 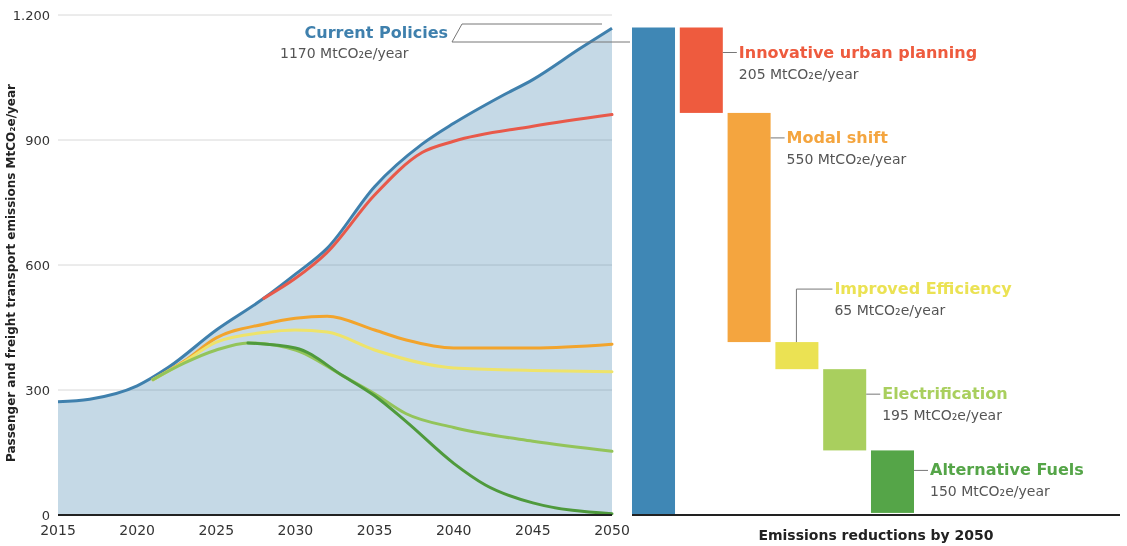 What do you see at coordinates (137, 530) in the screenshot?
I see `x-tick-label: 2020` at bounding box center [137, 530].